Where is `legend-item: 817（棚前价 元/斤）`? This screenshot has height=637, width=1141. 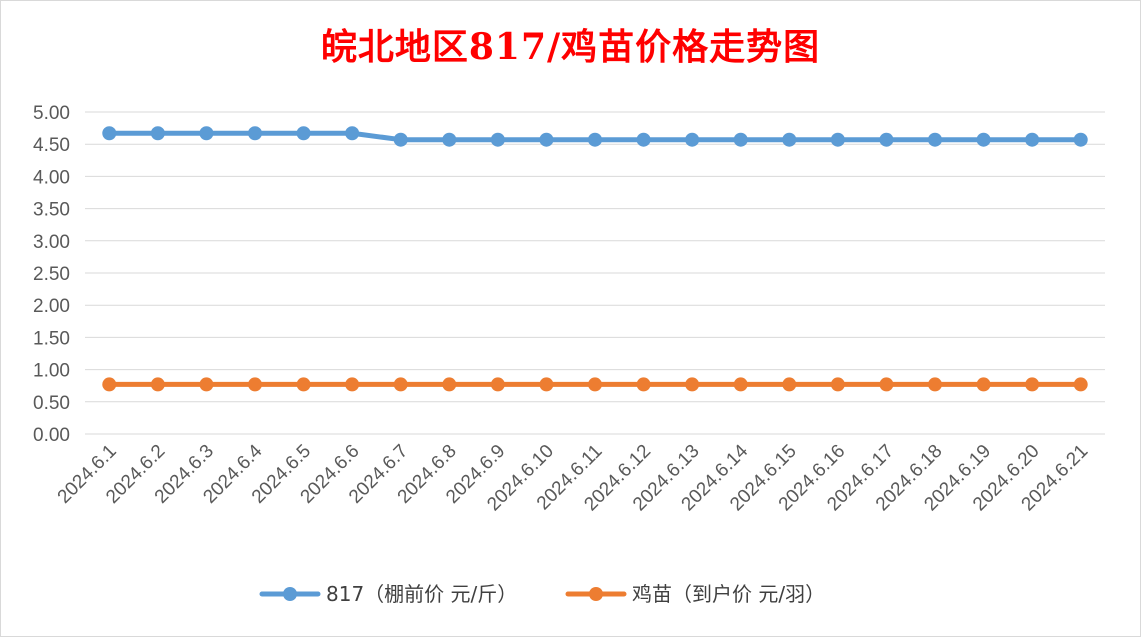 legend-item: 817（棚前价 元/斤） is located at coordinates (388, 594).